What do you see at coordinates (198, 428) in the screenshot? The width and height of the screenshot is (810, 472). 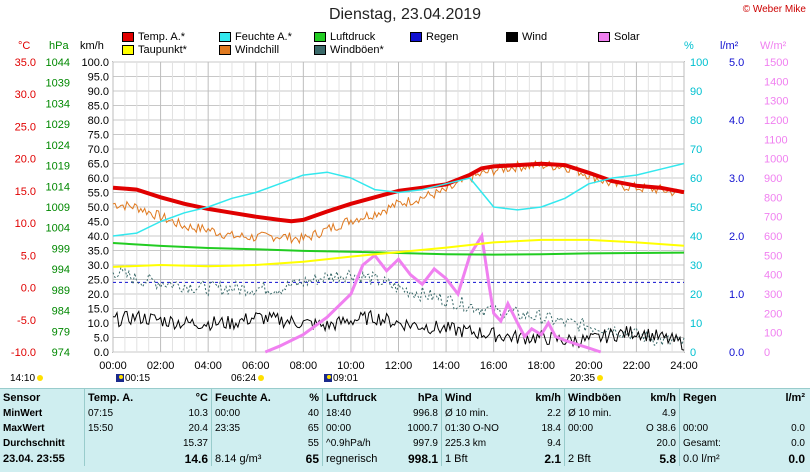 I see `table-cell: 20.4` at bounding box center [198, 428].